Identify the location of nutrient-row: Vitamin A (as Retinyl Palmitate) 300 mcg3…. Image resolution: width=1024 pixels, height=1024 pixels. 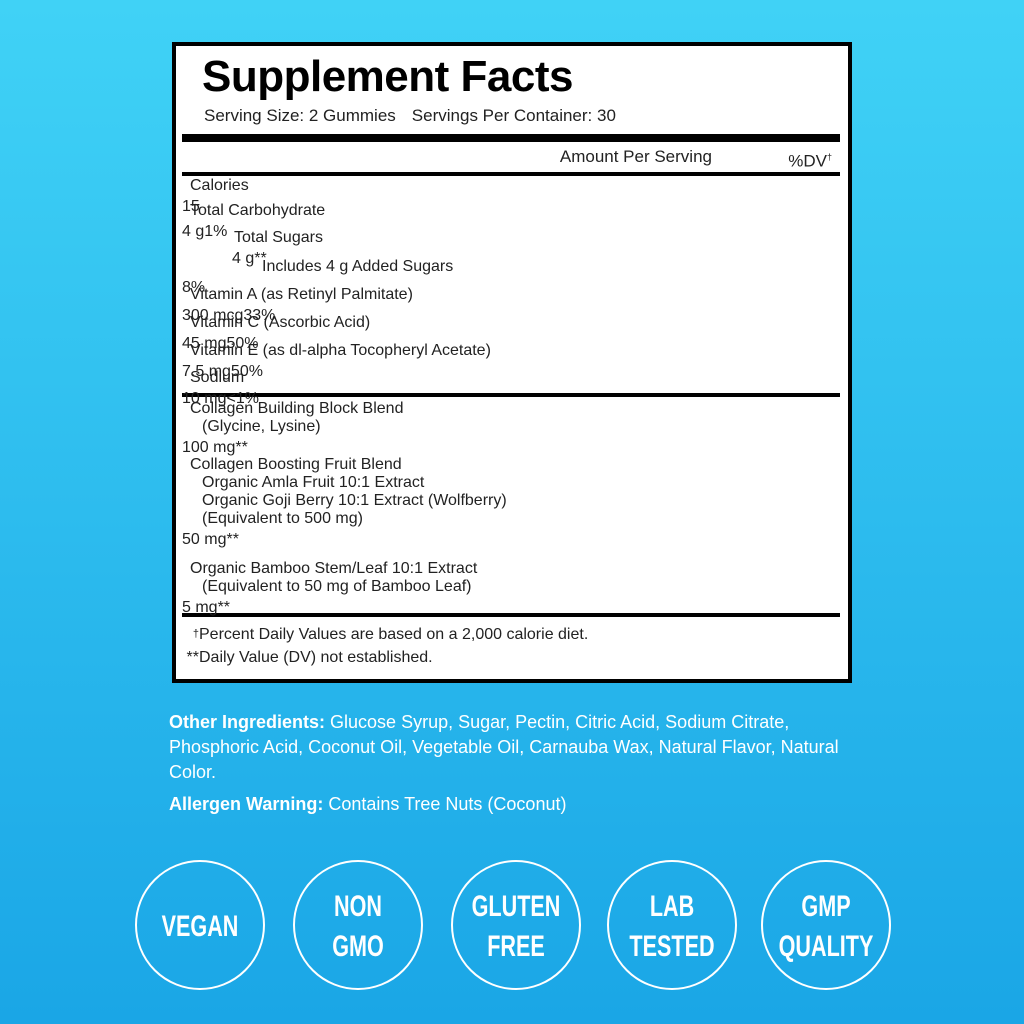
(511, 303).